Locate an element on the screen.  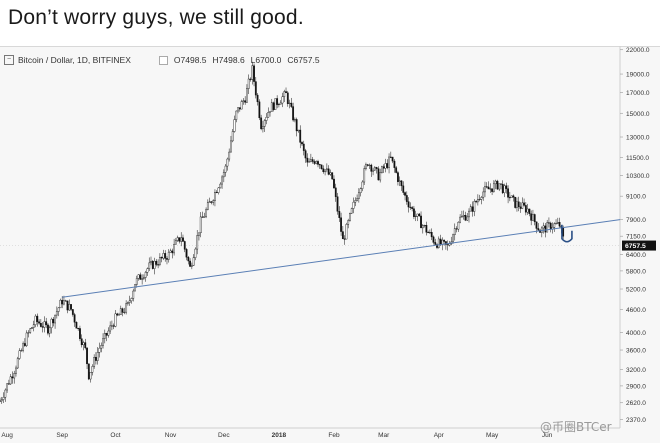
y-tick-label: 11500.0 is located at coordinates (637, 158).